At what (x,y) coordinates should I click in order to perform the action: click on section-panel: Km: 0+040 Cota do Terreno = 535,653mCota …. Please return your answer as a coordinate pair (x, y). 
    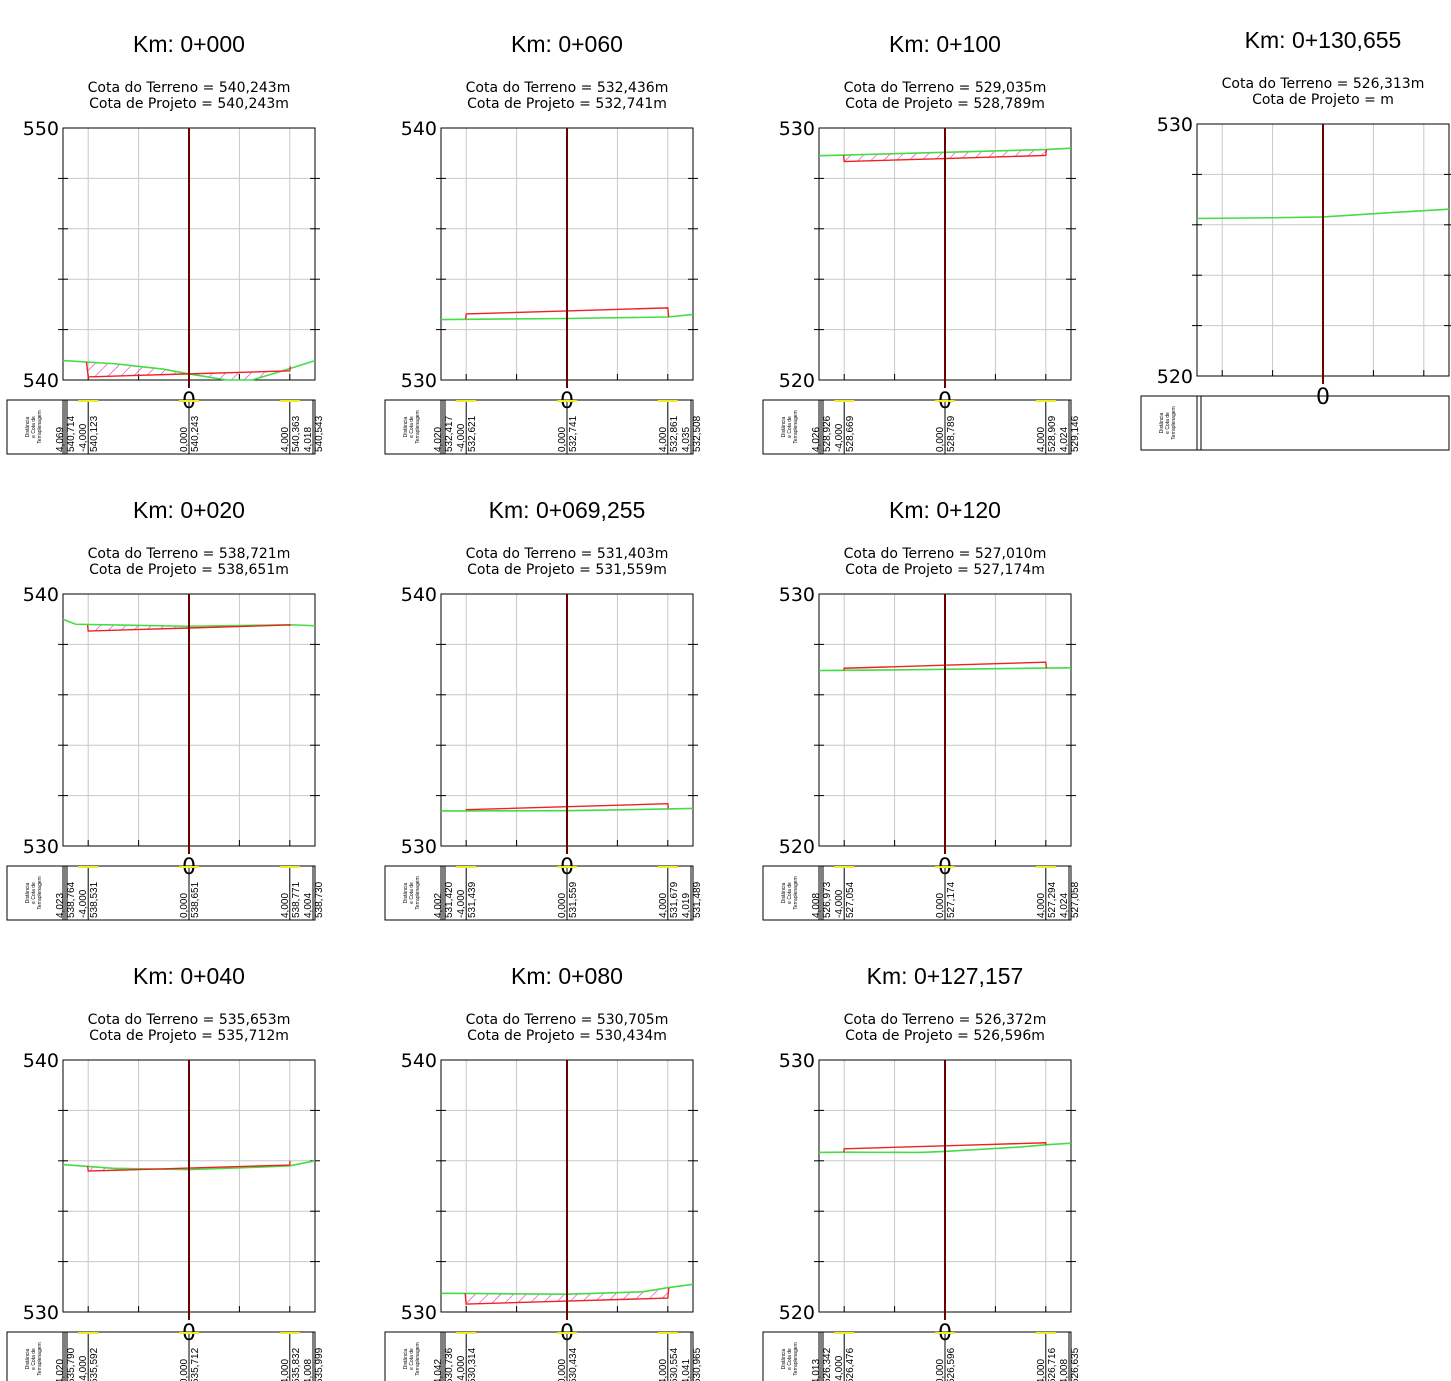
    Looking at the image, I should click on (165, 1172).